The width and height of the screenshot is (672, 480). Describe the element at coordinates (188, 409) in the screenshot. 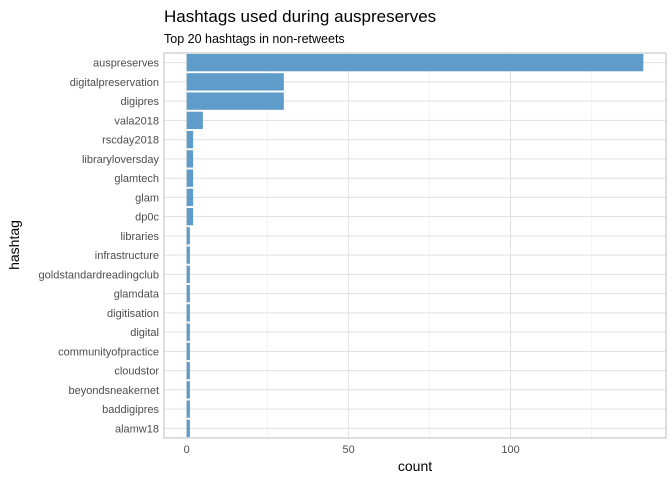

I see `bar-baddigipres` at that location.